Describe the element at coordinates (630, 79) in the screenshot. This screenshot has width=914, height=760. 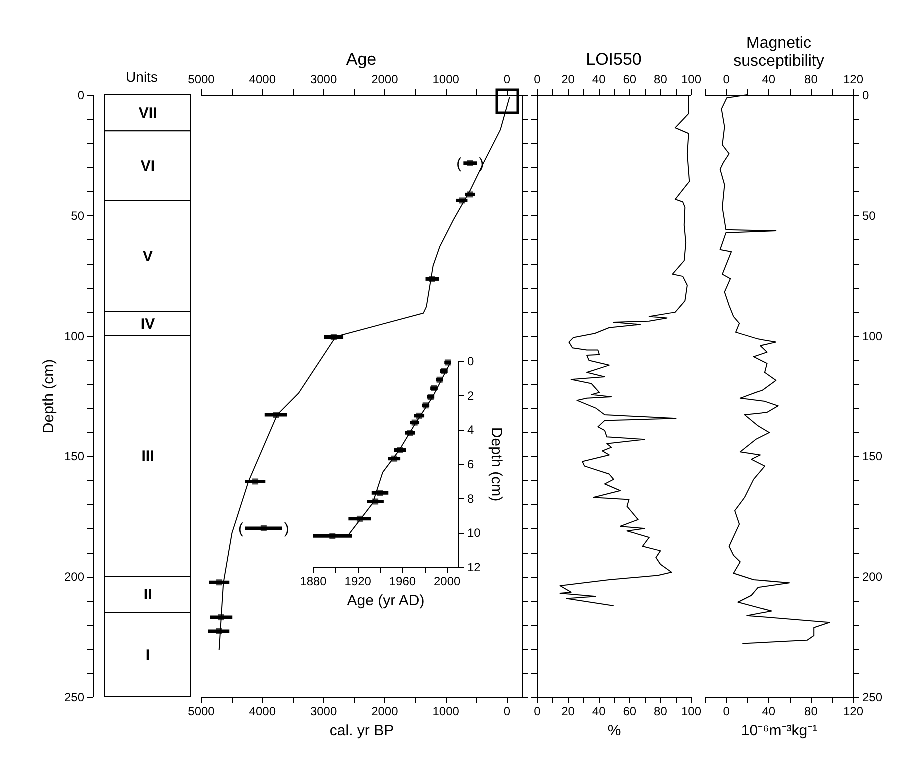
I see `x2-tick-label: 60` at that location.